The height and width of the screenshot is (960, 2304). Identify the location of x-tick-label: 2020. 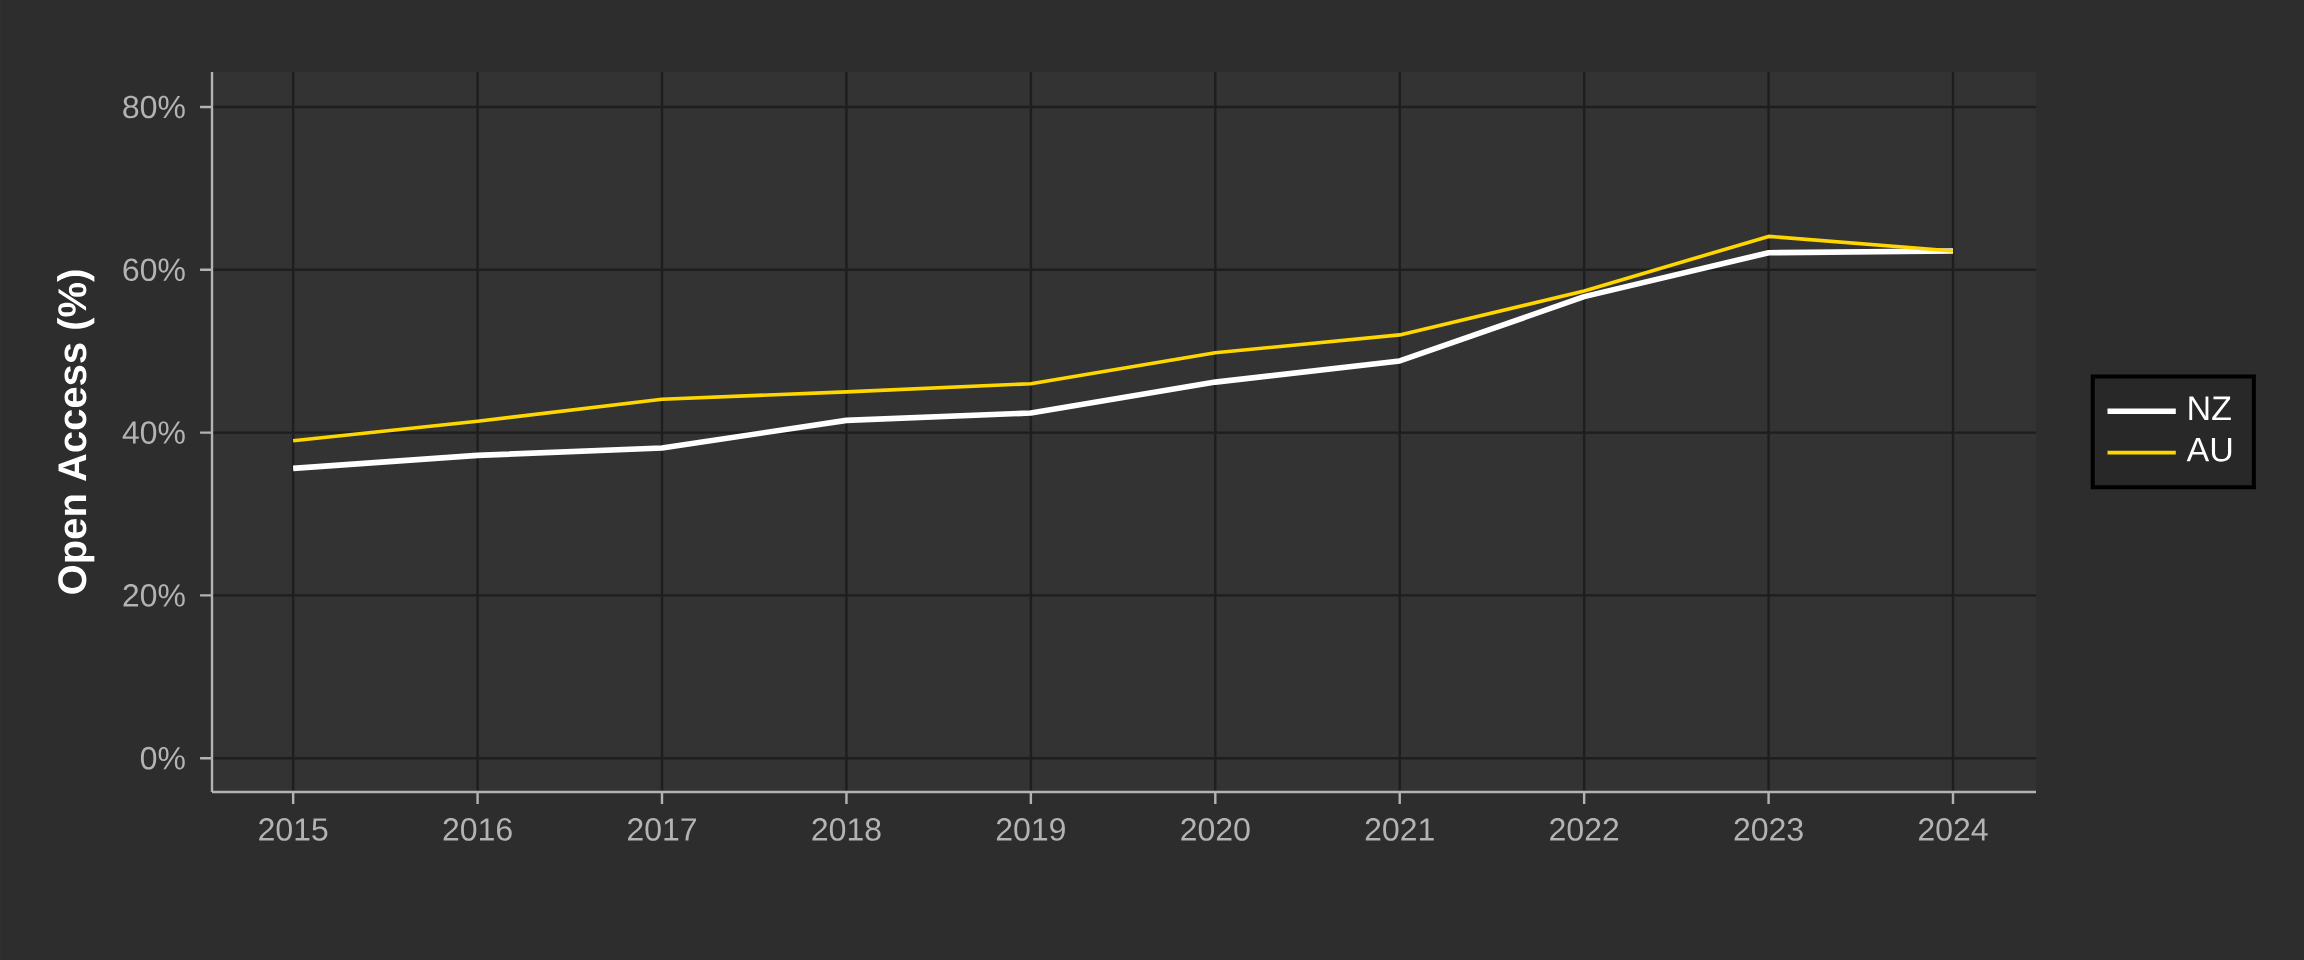
(1215, 829).